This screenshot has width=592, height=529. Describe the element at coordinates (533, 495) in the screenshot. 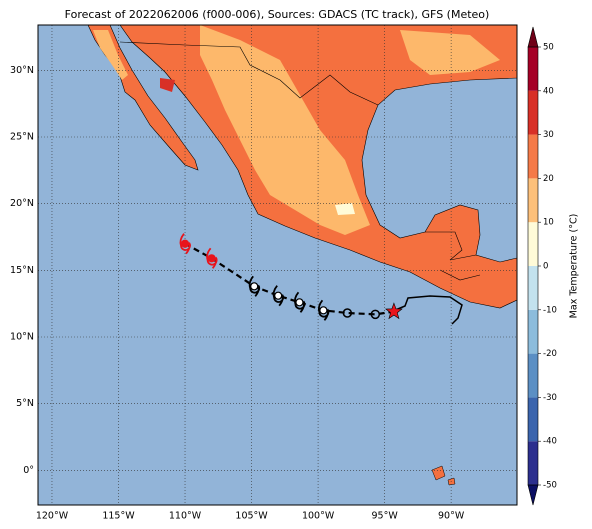

I see `colorbar-extend-under` at that location.